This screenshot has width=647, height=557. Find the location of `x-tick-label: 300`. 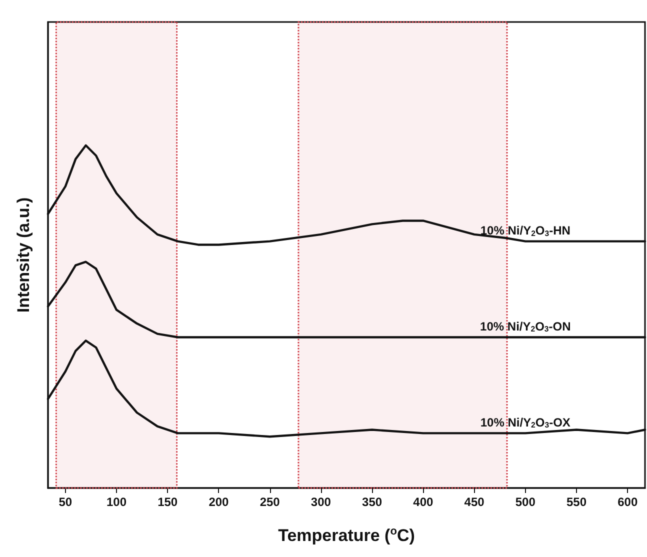

x-tick-label: 300 is located at coordinates (321, 502).